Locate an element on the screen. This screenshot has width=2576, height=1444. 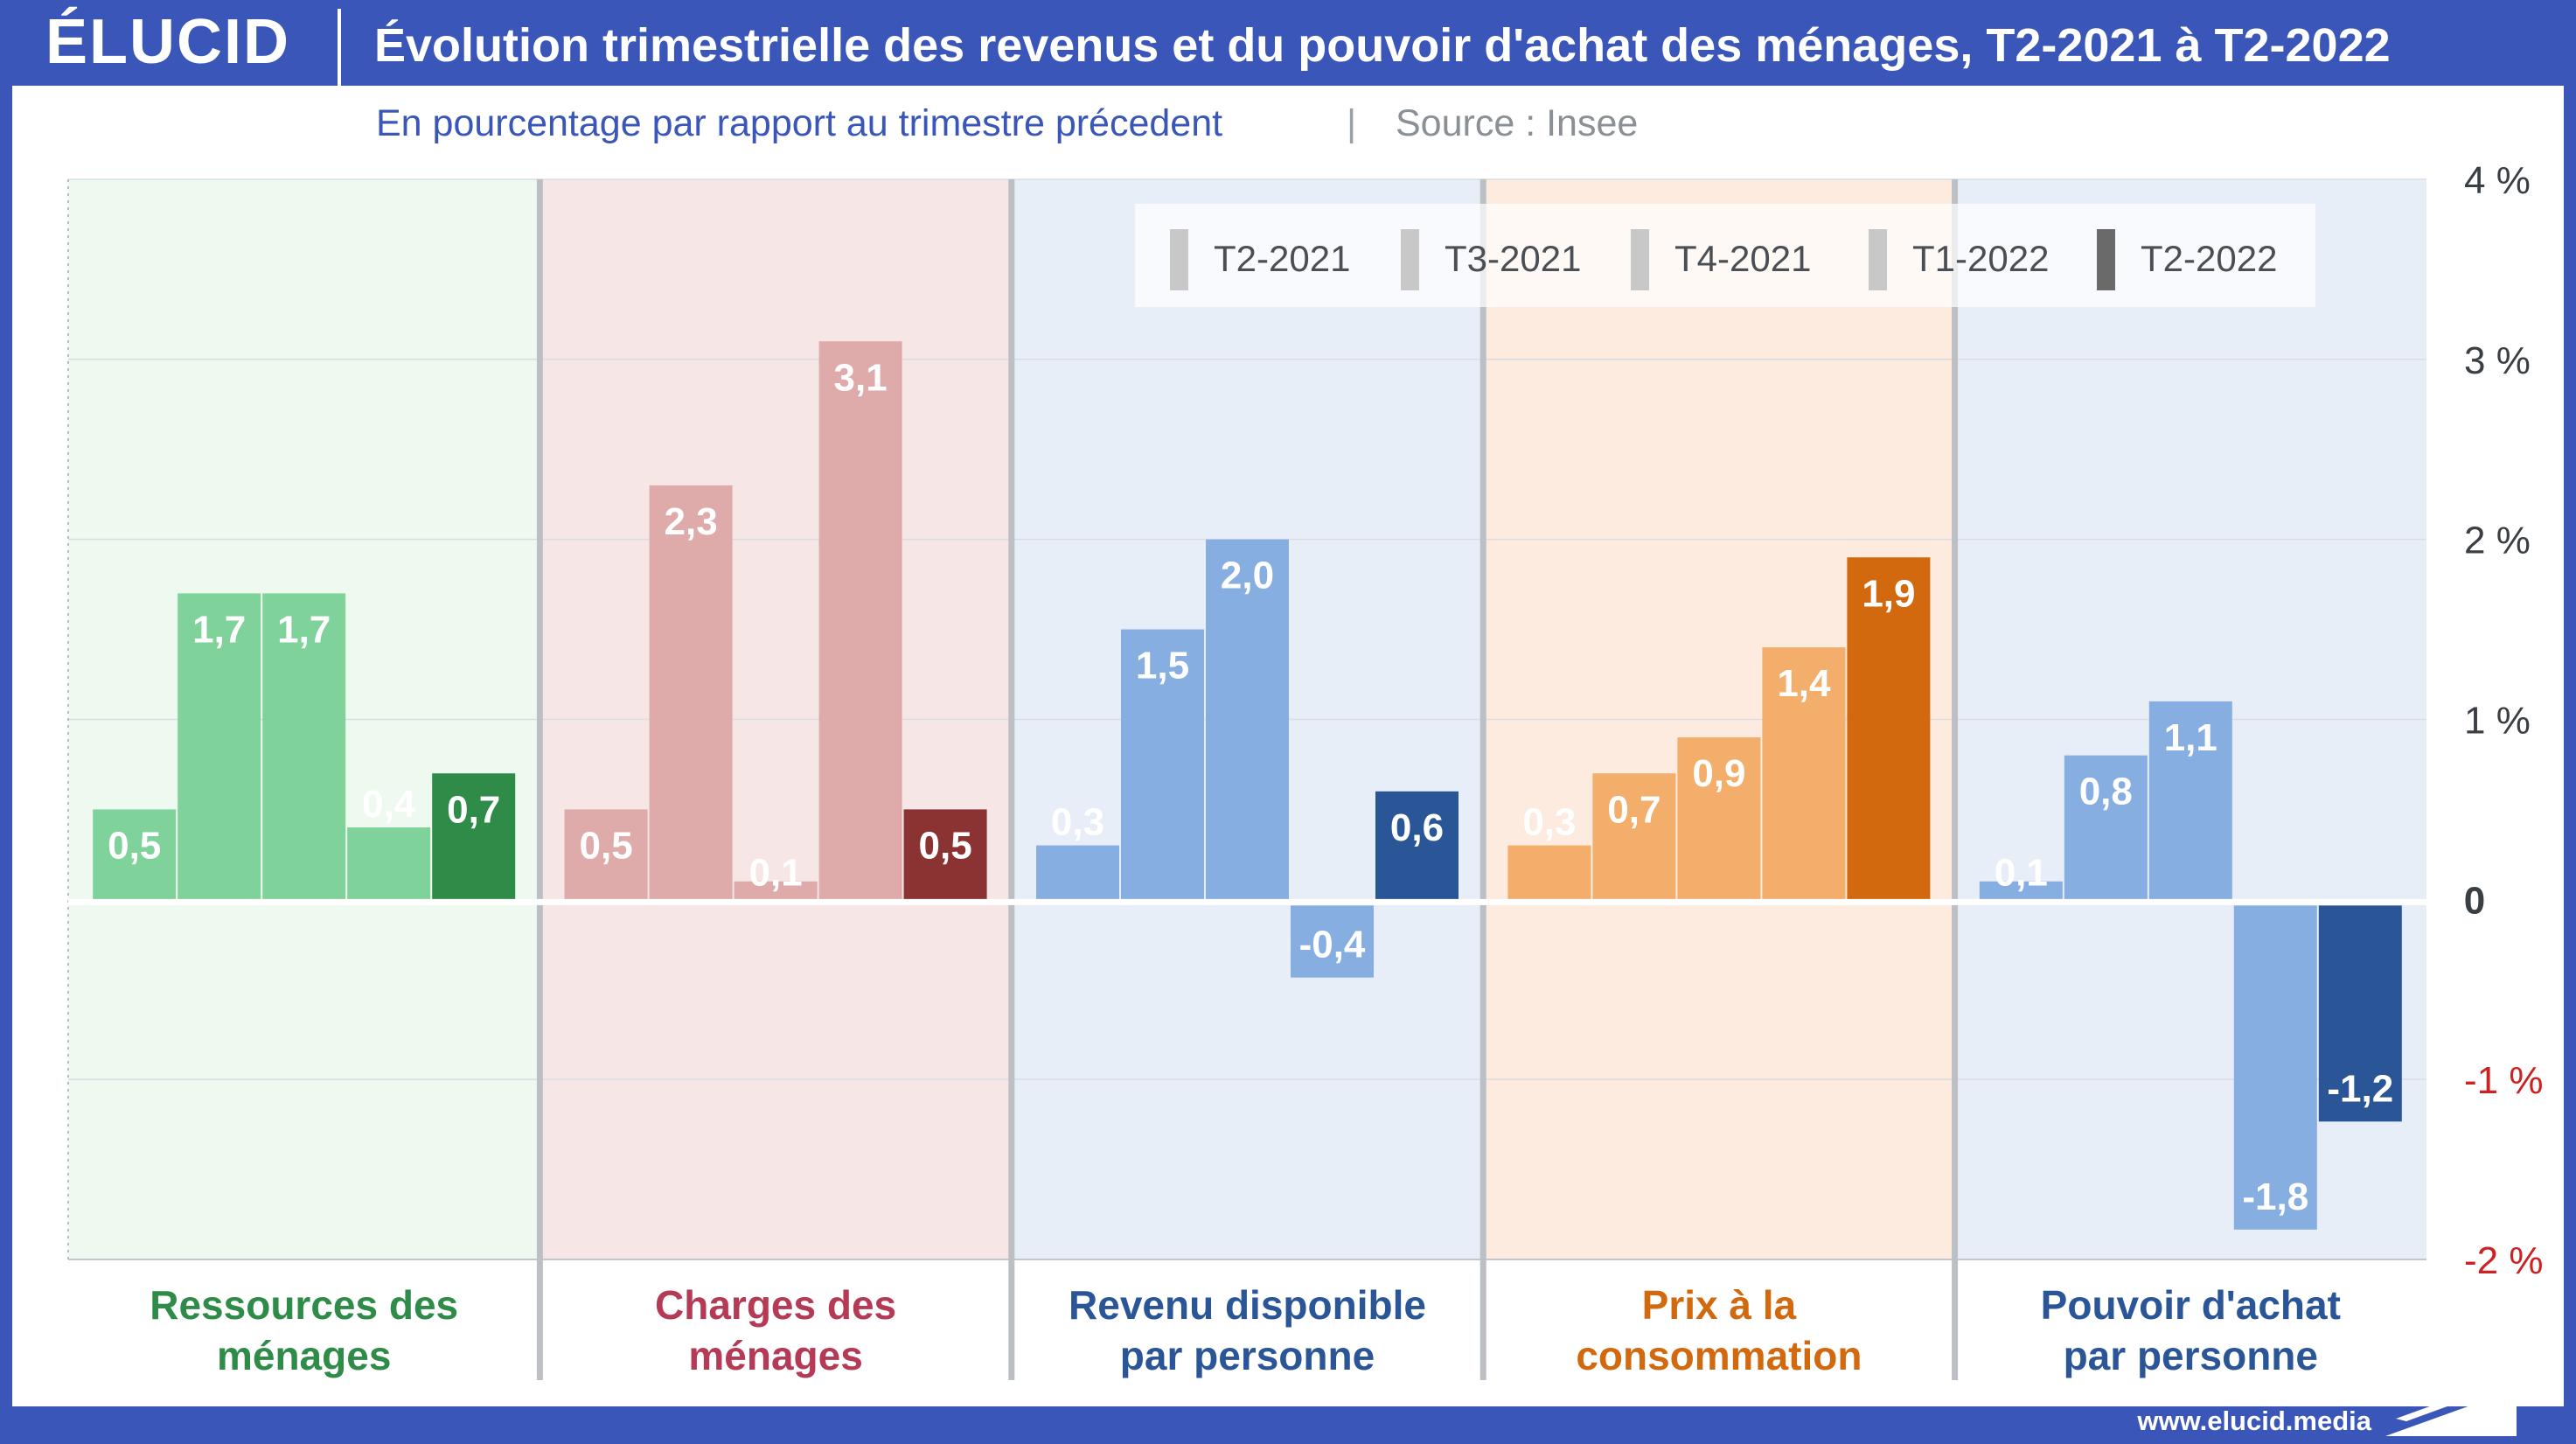
y-tick-label: 1 % is located at coordinates (2497, 721).